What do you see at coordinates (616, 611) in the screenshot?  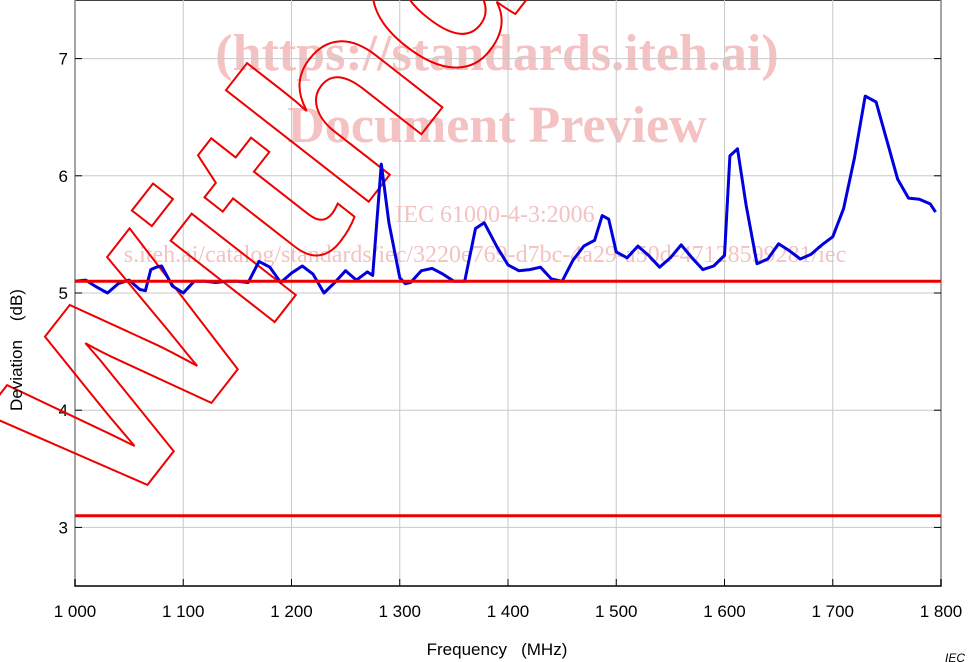 I see `x-tick-label: 1 500` at bounding box center [616, 611].